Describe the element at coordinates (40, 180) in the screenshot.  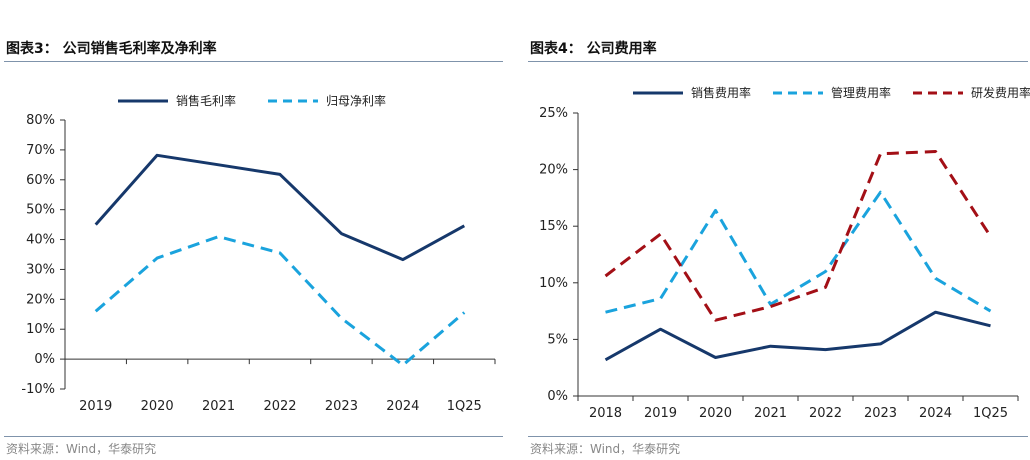
I see `y-tick-label: 60%` at that location.